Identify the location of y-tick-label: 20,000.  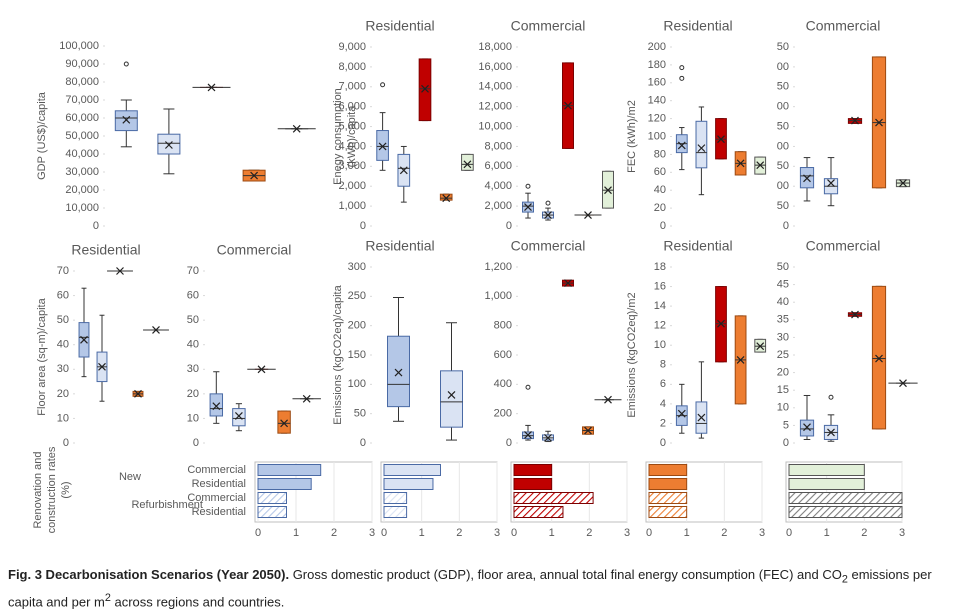
(82, 190).